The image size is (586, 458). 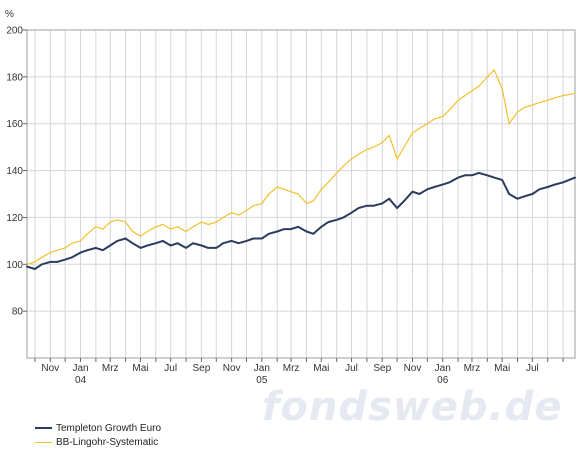 What do you see at coordinates (262, 380) in the screenshot?
I see `x-tick-year-label: 05` at bounding box center [262, 380].